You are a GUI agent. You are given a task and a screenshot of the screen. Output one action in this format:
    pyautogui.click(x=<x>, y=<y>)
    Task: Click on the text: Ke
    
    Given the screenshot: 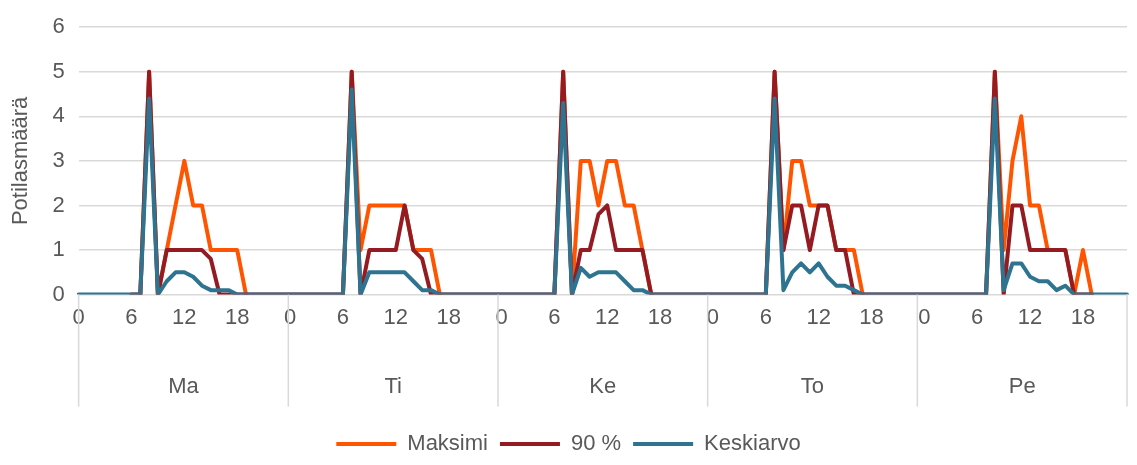 What is the action you would take?
    pyautogui.click(x=603, y=385)
    